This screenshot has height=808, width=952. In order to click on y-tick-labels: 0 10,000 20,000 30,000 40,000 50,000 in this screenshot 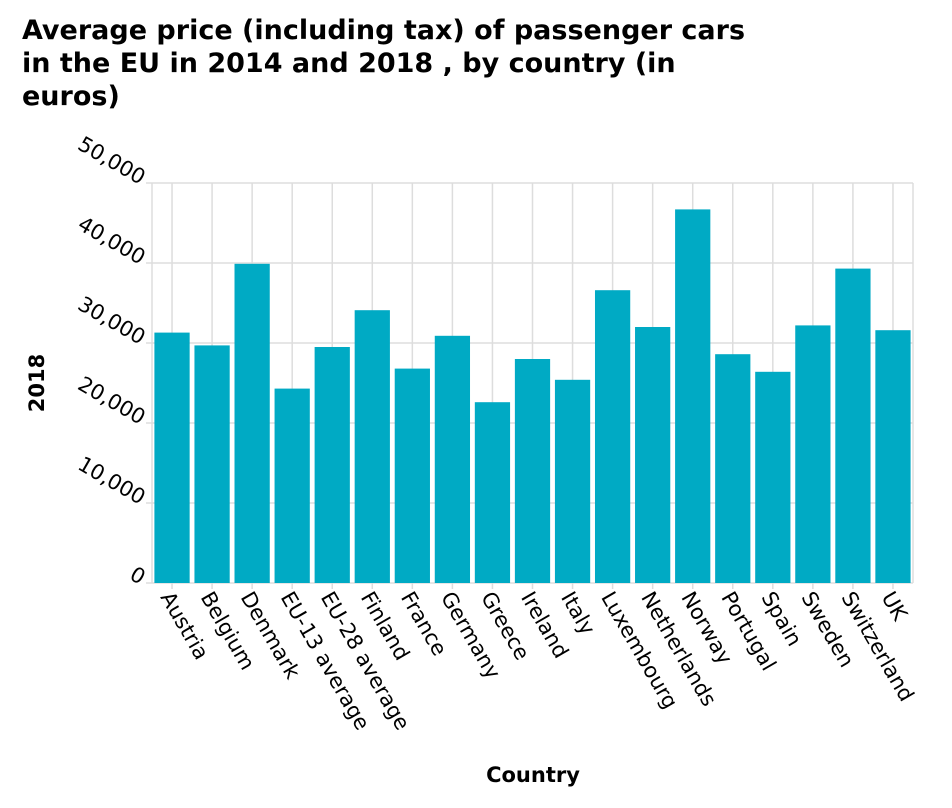, I will do `click(112, 361)`.